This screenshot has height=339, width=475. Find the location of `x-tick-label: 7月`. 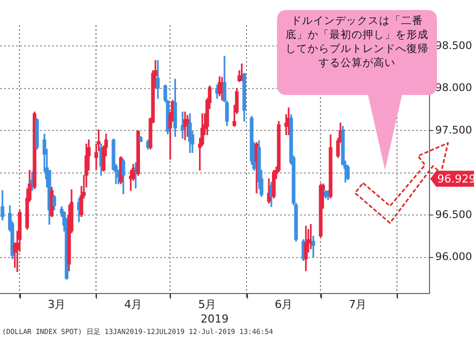

x-tick-label: 7月 is located at coordinates (357, 305).